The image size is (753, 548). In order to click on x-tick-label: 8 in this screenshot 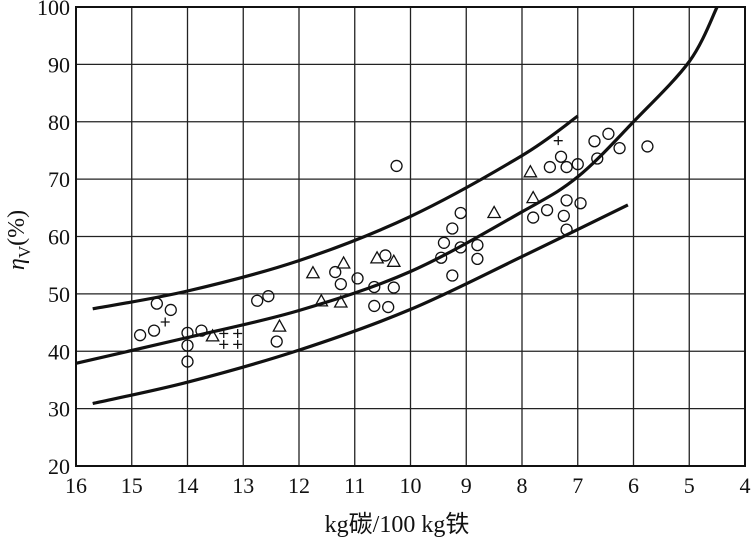, I will do `click(522, 485)`.